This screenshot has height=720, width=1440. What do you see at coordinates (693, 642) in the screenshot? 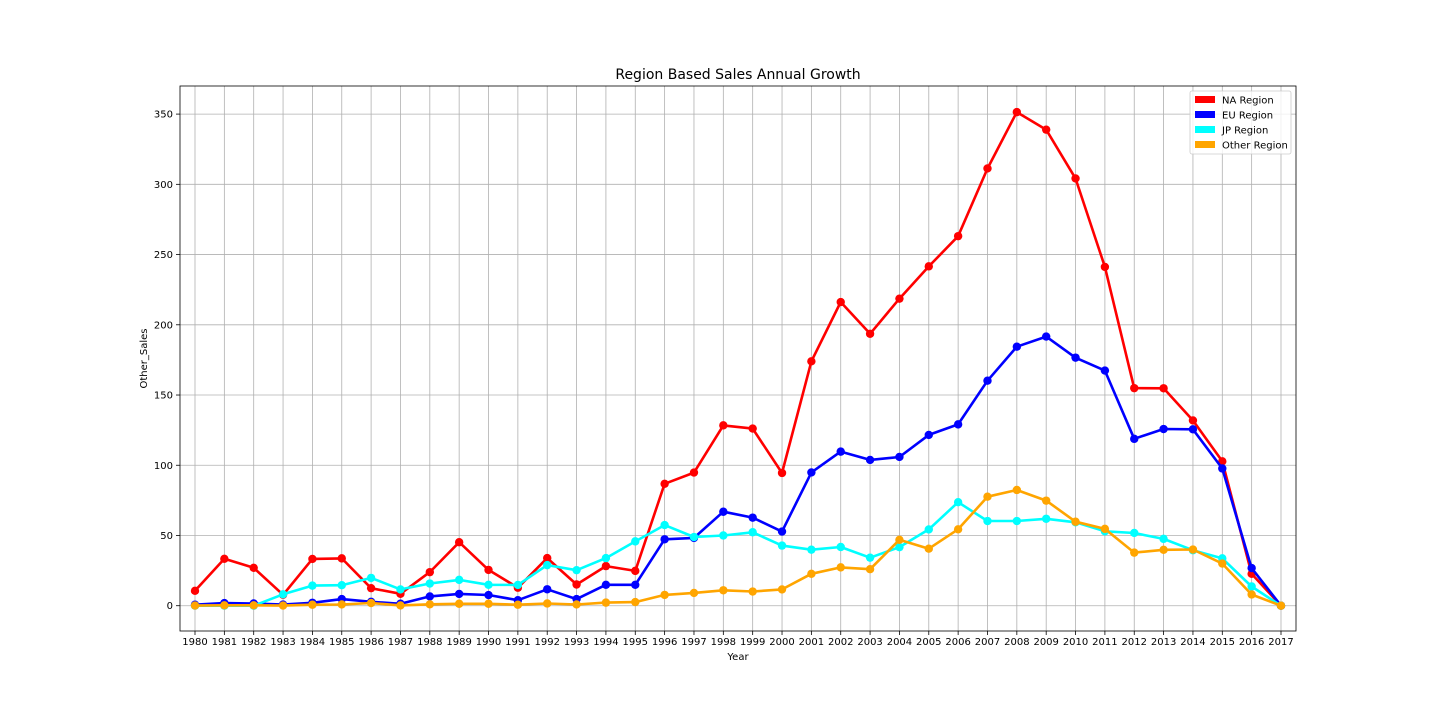
I see `x-tick-label: 1997` at bounding box center [693, 642].